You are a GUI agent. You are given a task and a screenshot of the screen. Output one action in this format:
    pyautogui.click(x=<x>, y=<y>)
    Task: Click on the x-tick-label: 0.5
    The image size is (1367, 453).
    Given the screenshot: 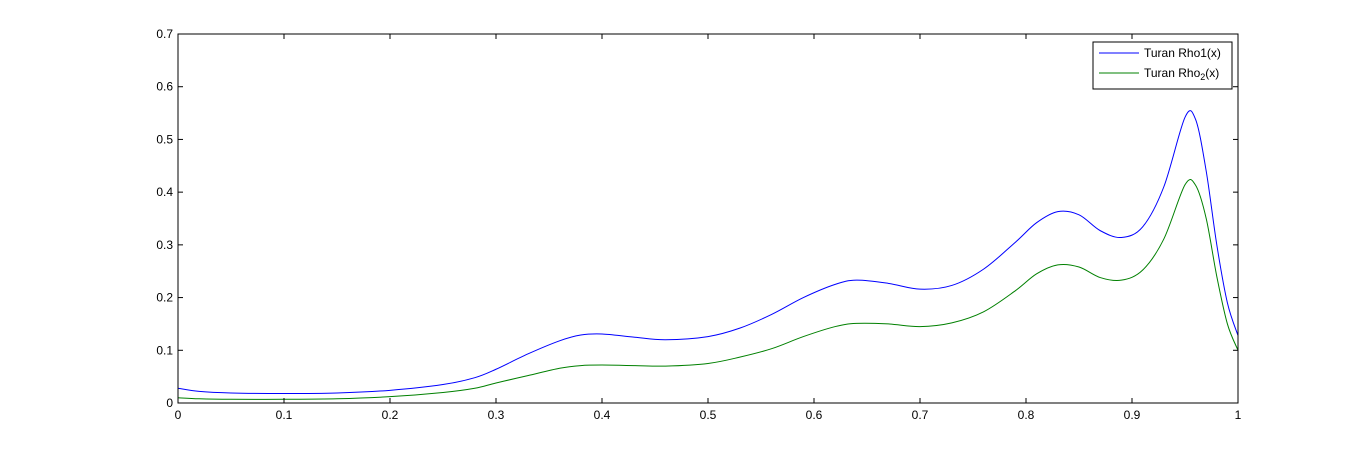 What is the action you would take?
    pyautogui.click(x=708, y=415)
    